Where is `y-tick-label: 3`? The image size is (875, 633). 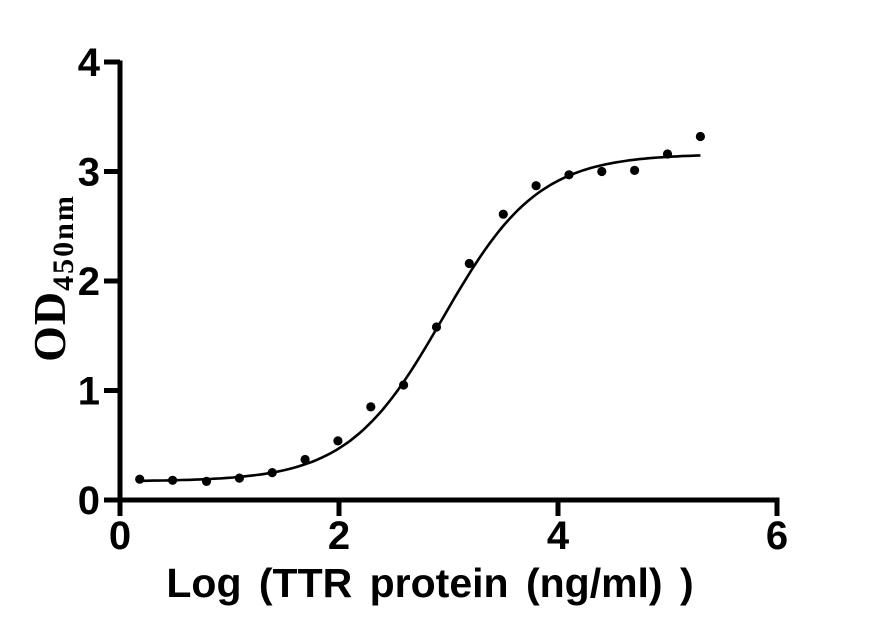 y-tick-label: 3 is located at coordinates (89, 173).